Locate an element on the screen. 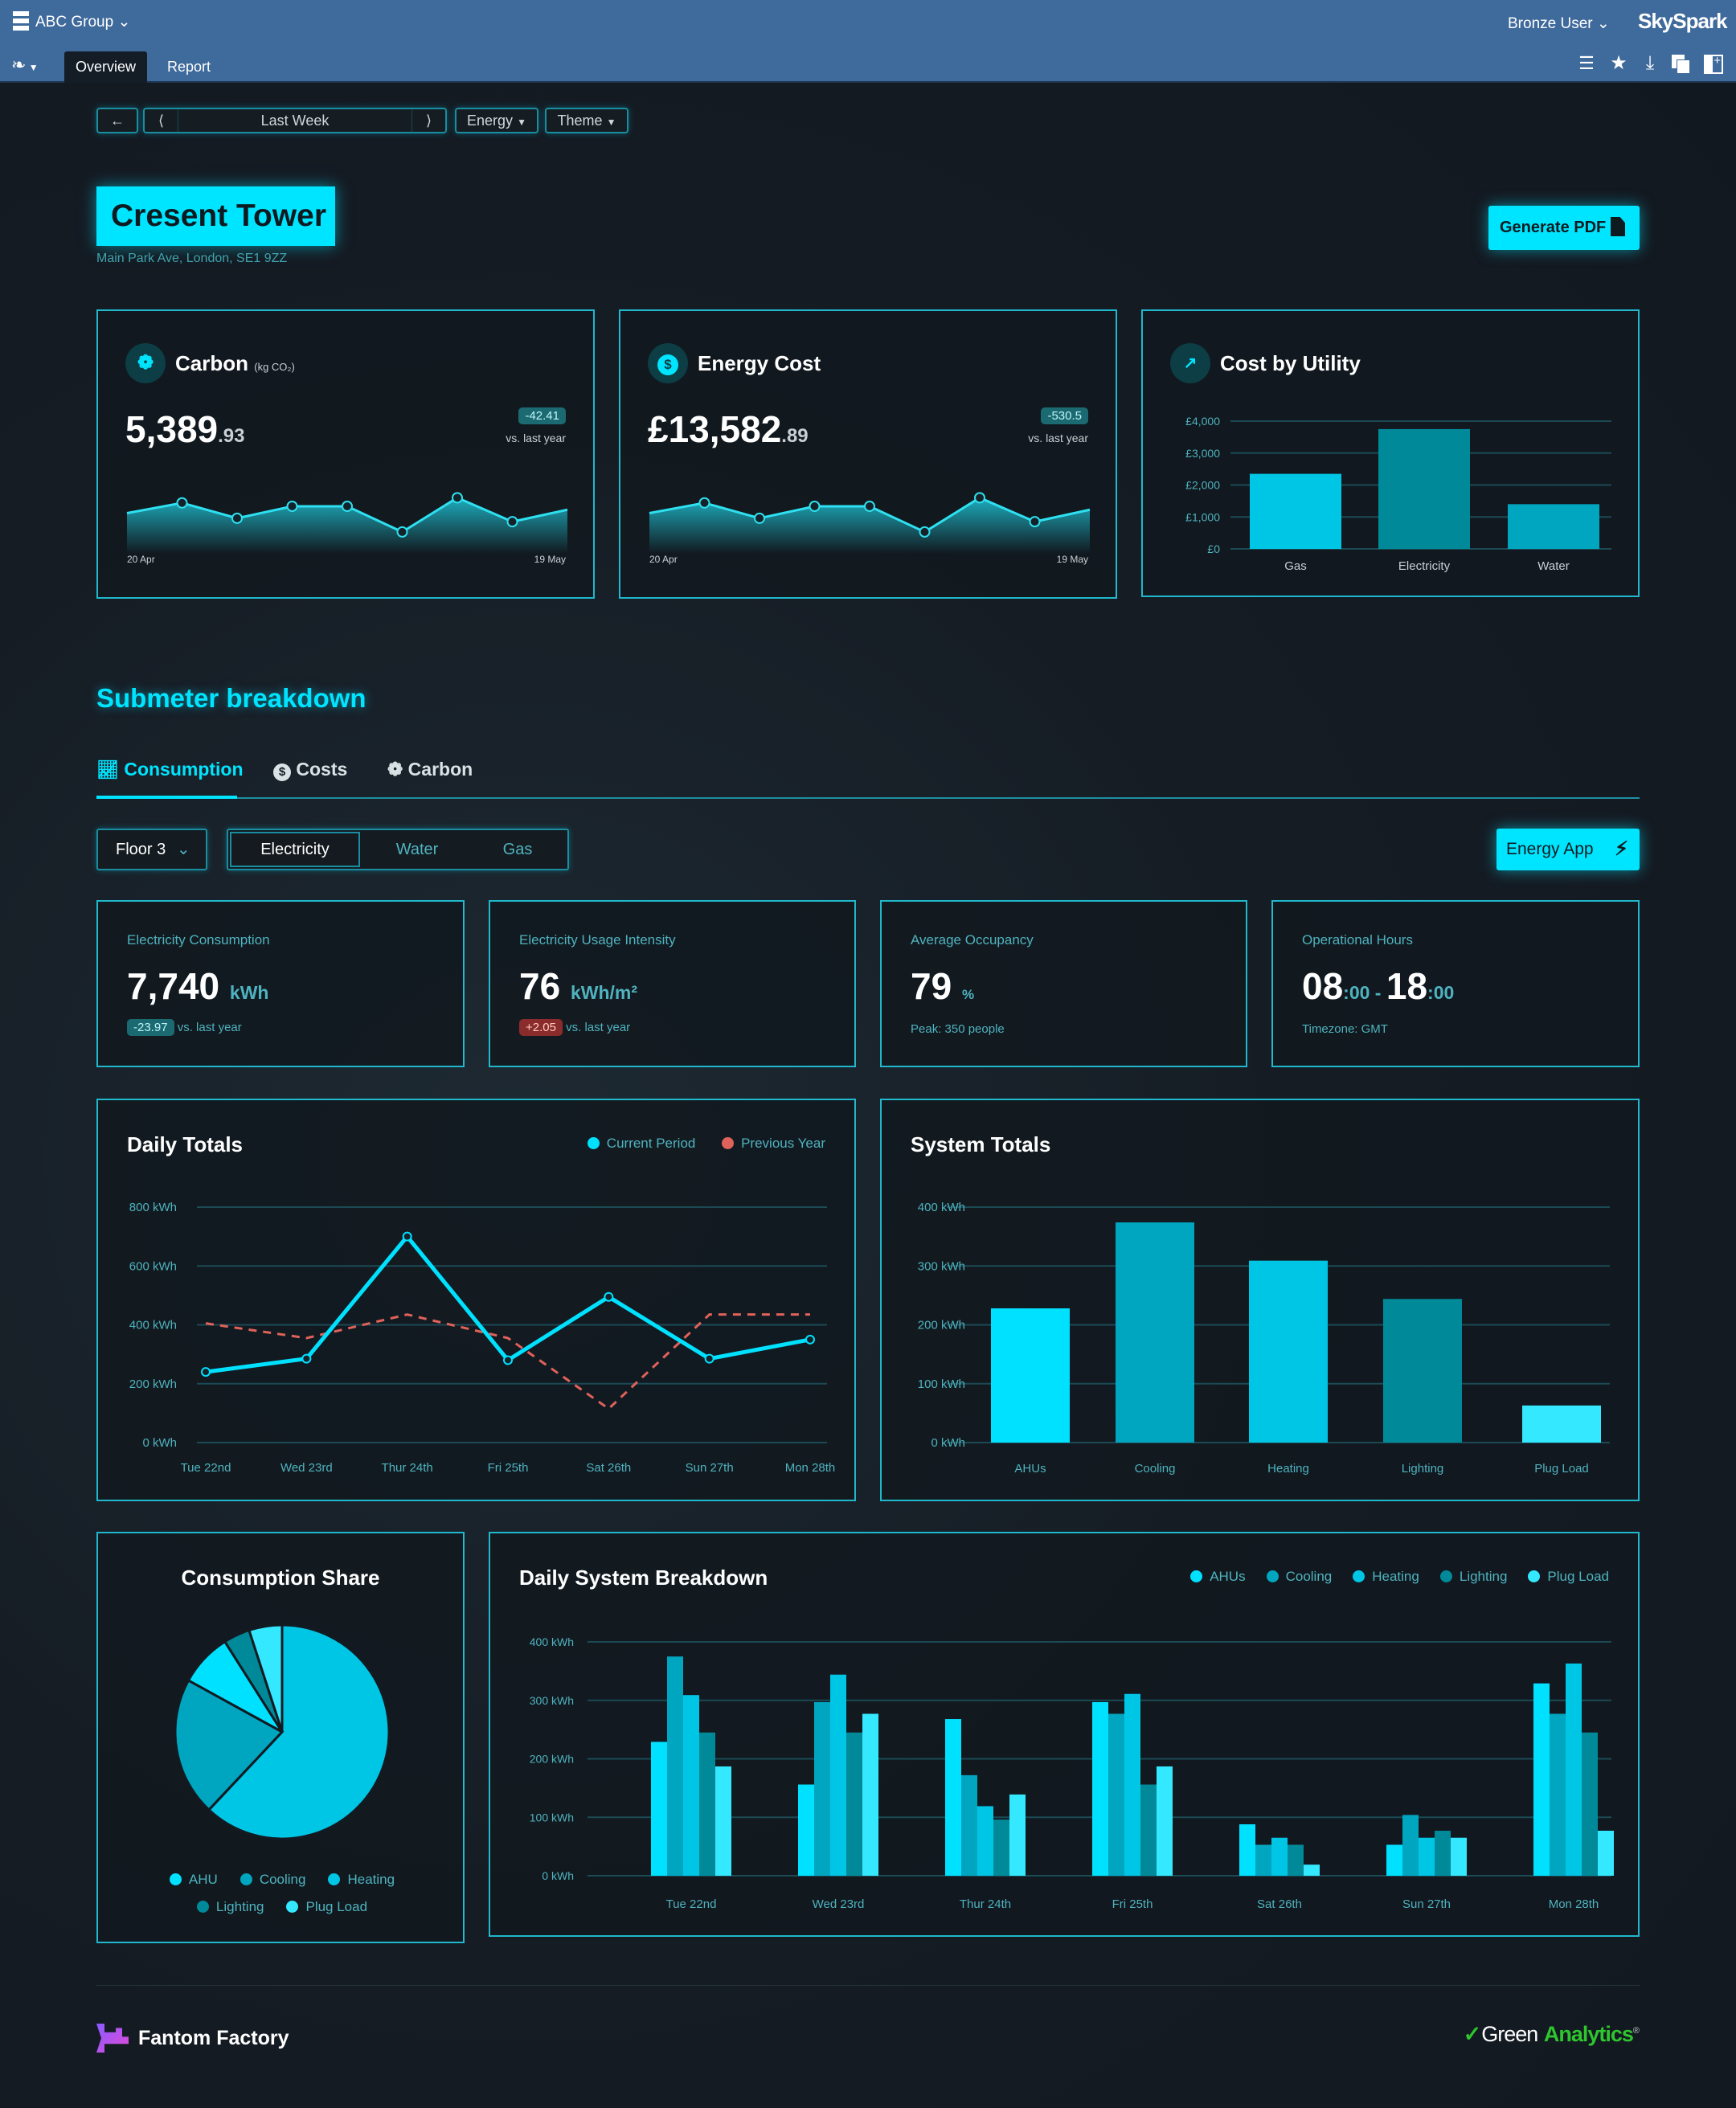 The height and width of the screenshot is (2108, 1736). y-tick-label: £1,000 is located at coordinates (1202, 516).